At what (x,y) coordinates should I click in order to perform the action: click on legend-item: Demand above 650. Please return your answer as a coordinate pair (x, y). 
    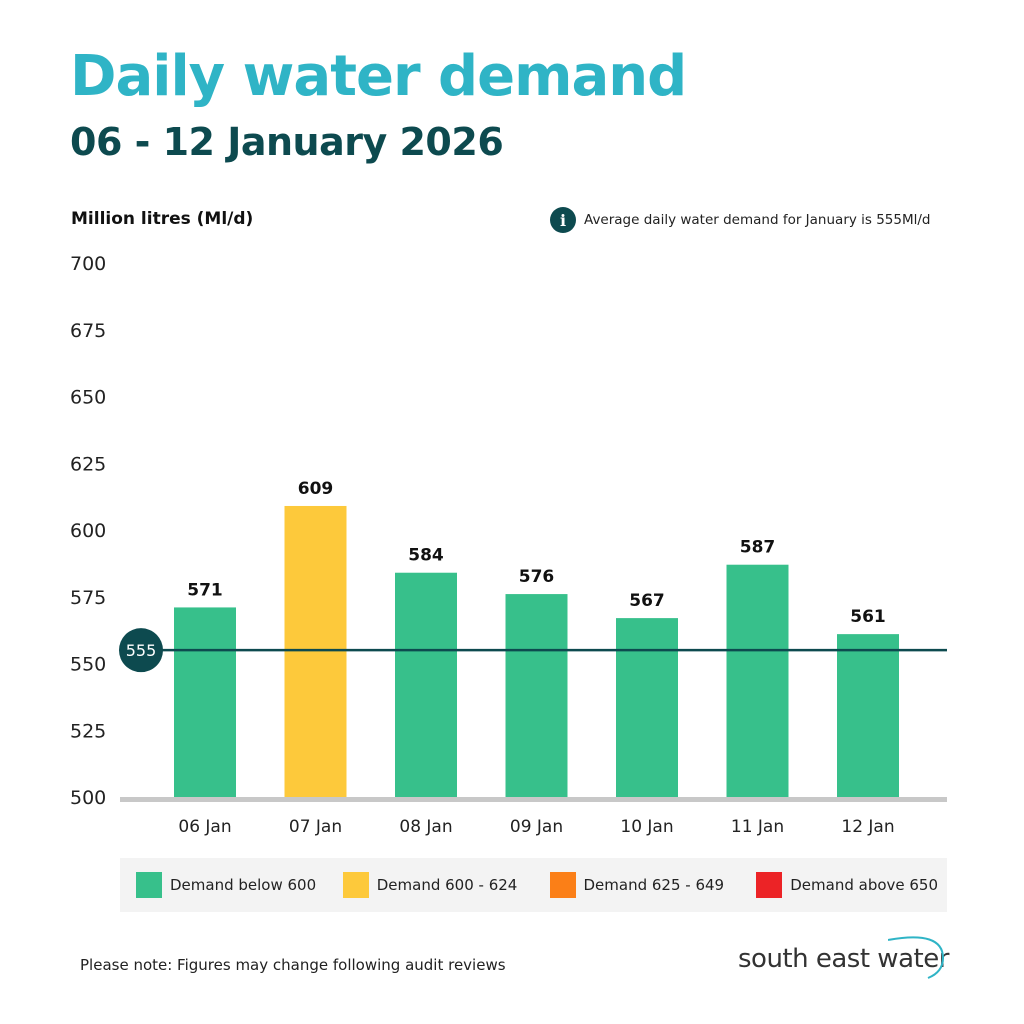
    Looking at the image, I should click on (851, 885).